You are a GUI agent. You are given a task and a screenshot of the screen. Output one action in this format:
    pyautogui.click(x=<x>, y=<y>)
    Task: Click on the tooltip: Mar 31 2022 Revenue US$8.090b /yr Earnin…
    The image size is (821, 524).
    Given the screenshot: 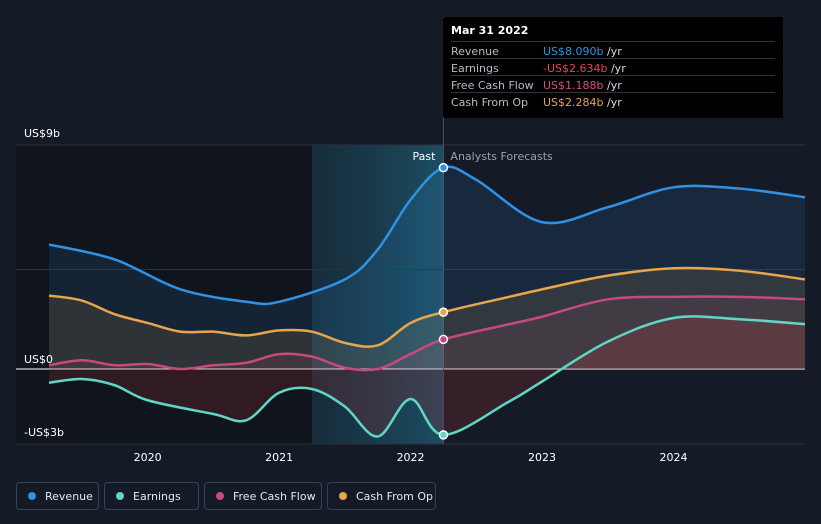 What is the action you would take?
    pyautogui.click(x=613, y=67)
    